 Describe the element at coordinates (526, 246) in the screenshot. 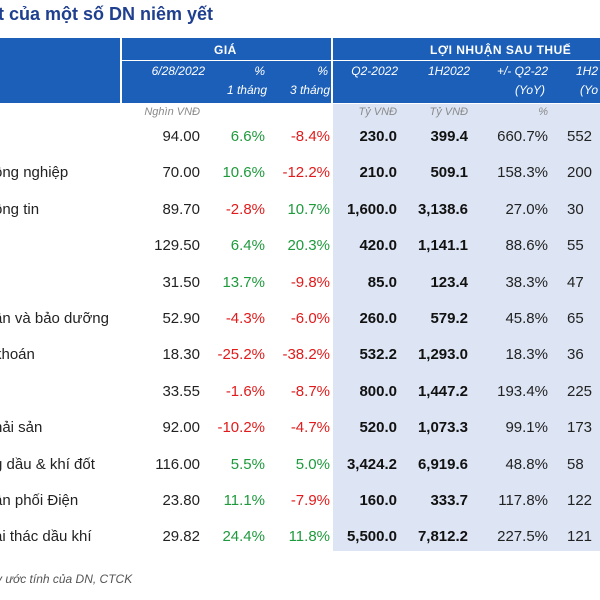

I see `cell-yoy: 88.6%` at that location.